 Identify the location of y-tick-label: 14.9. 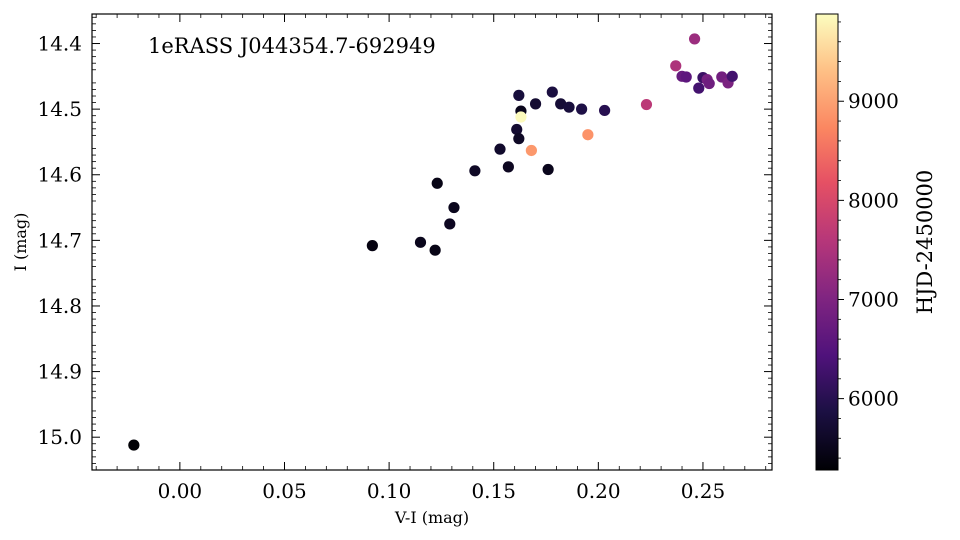
(59, 372).